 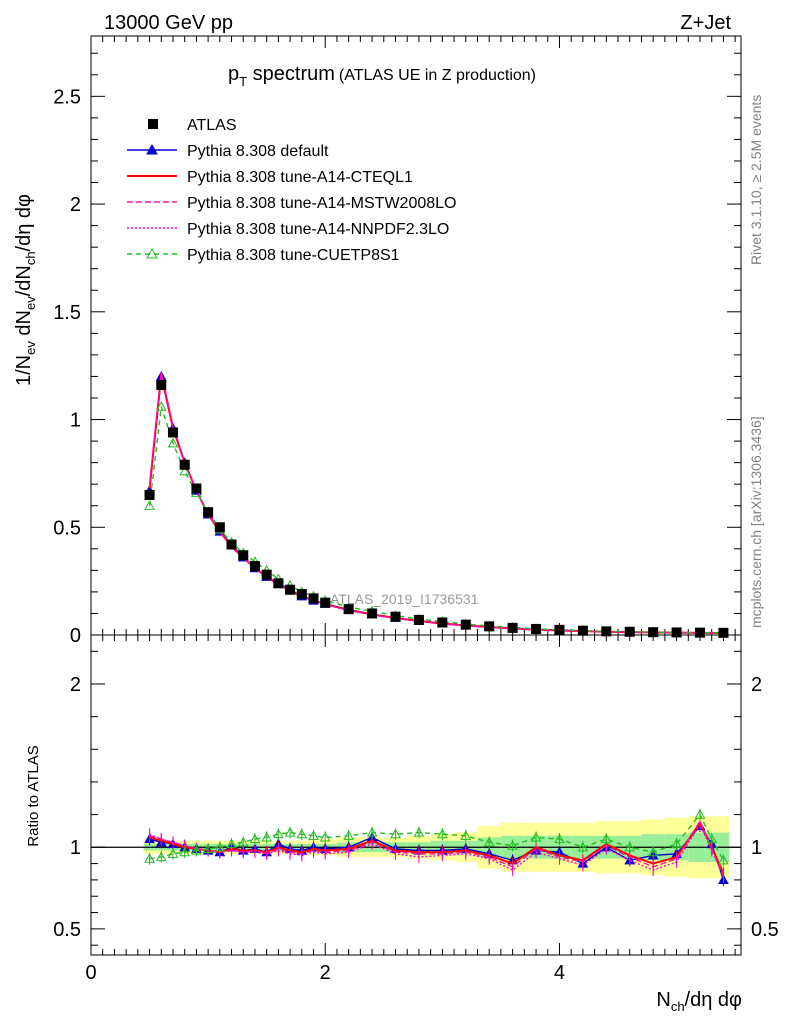 I want to click on plot-title: pT spectrum (ATLAS UE in Z production), so click(x=382, y=76).